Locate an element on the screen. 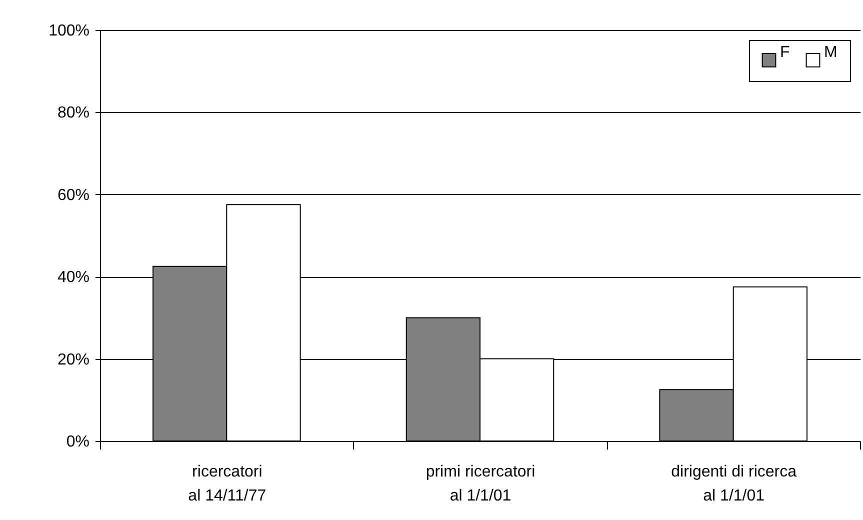  legend-label: M is located at coordinates (831, 53).